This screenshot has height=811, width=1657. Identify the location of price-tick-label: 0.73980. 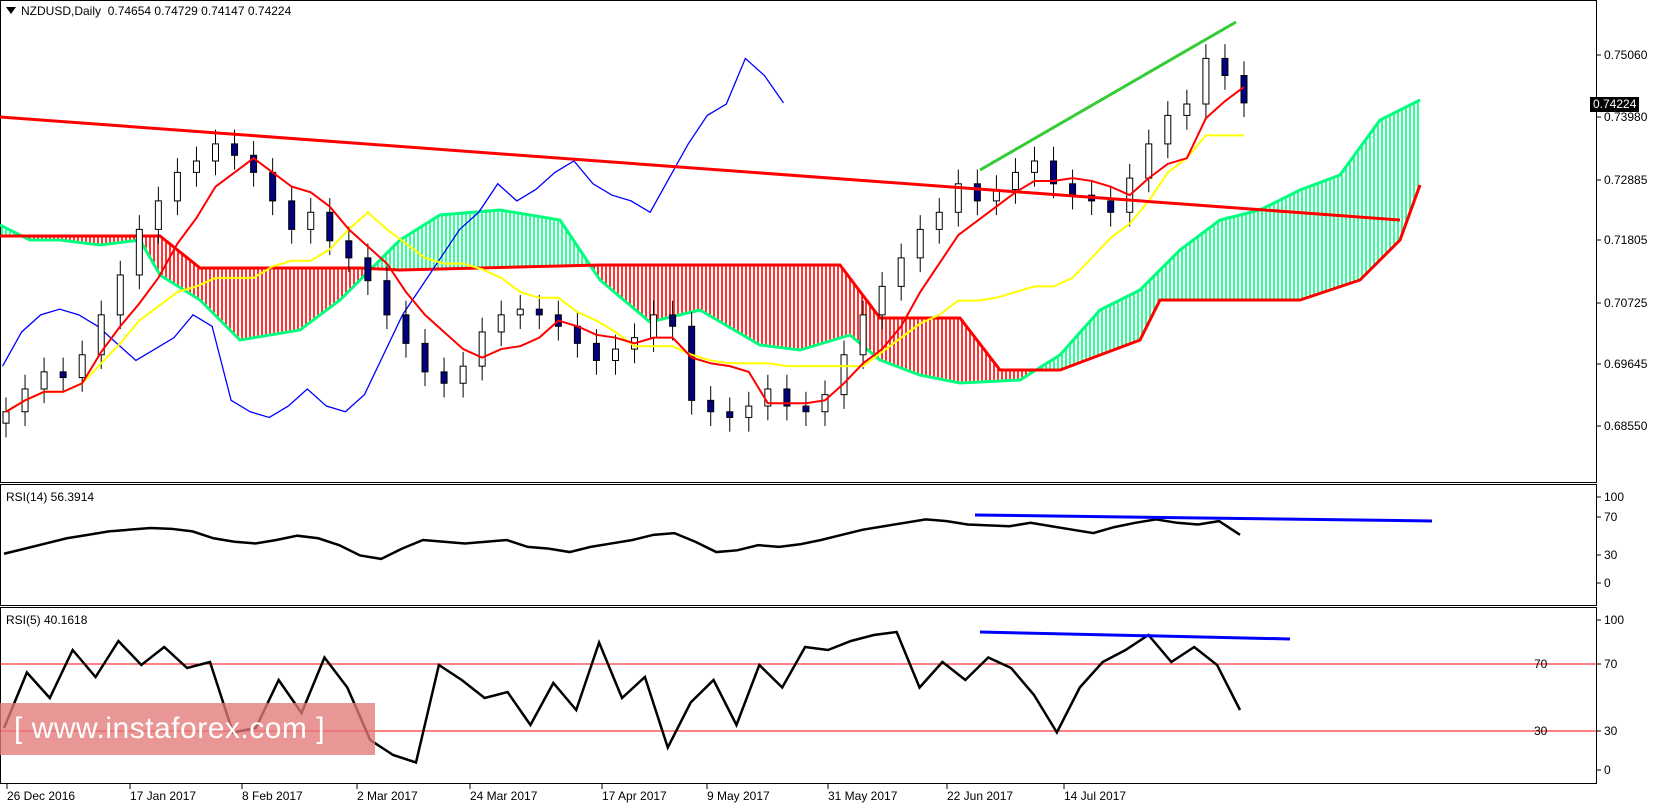
(1626, 117).